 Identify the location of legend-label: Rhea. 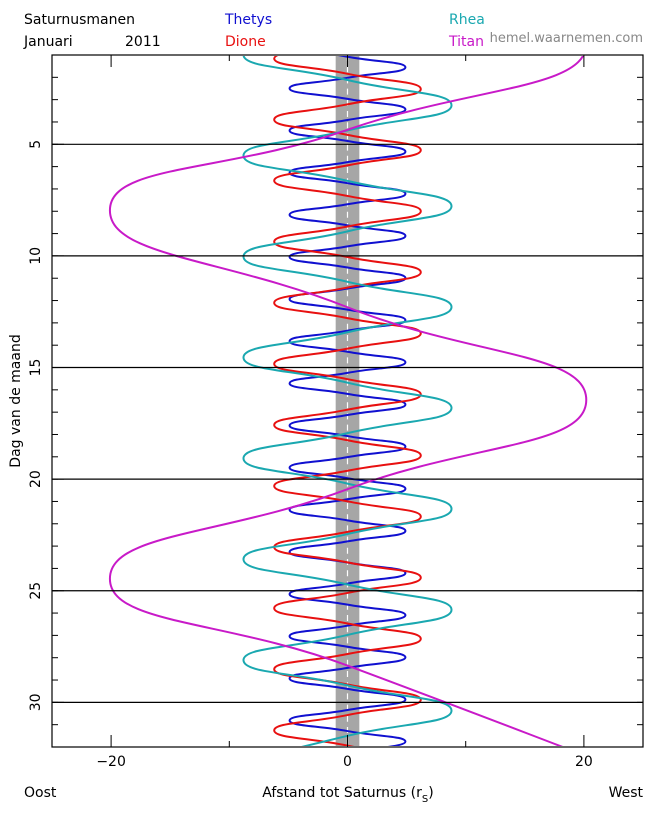
(467, 20).